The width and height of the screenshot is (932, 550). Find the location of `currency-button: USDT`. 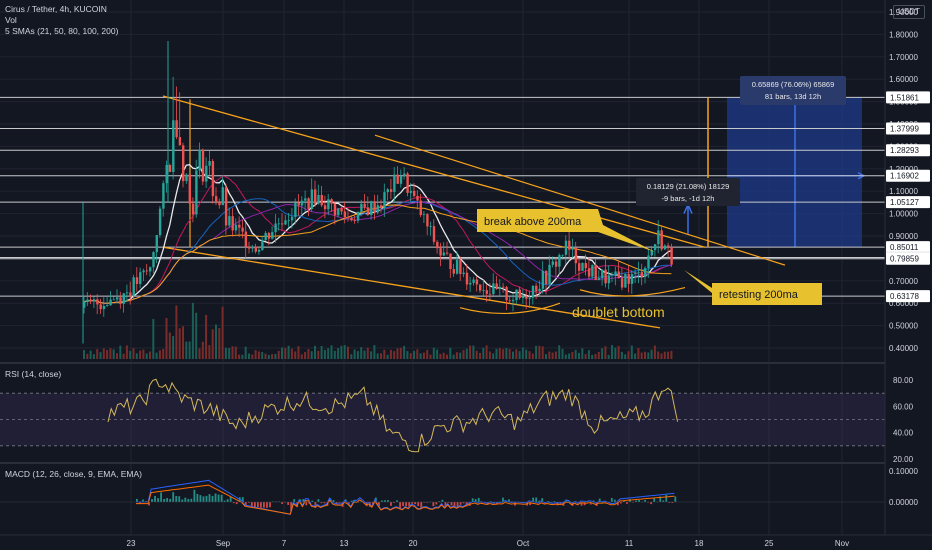

currency-button: USDT is located at coordinates (909, 12).